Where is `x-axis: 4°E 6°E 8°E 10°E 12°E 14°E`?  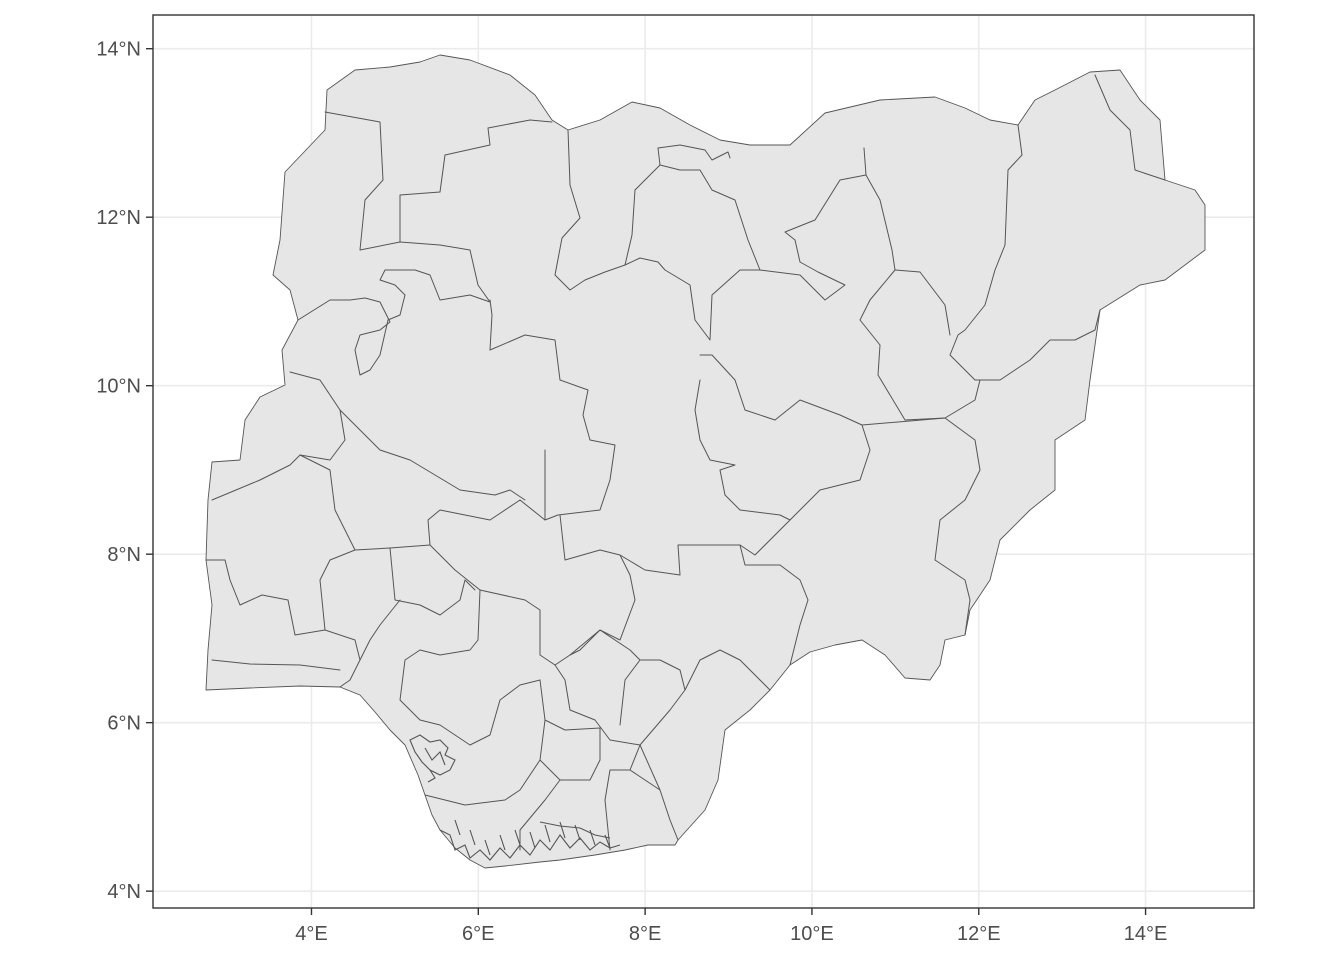 x-axis: 4°E 6°E 8°E 10°E 12°E 14°E is located at coordinates (731, 926).